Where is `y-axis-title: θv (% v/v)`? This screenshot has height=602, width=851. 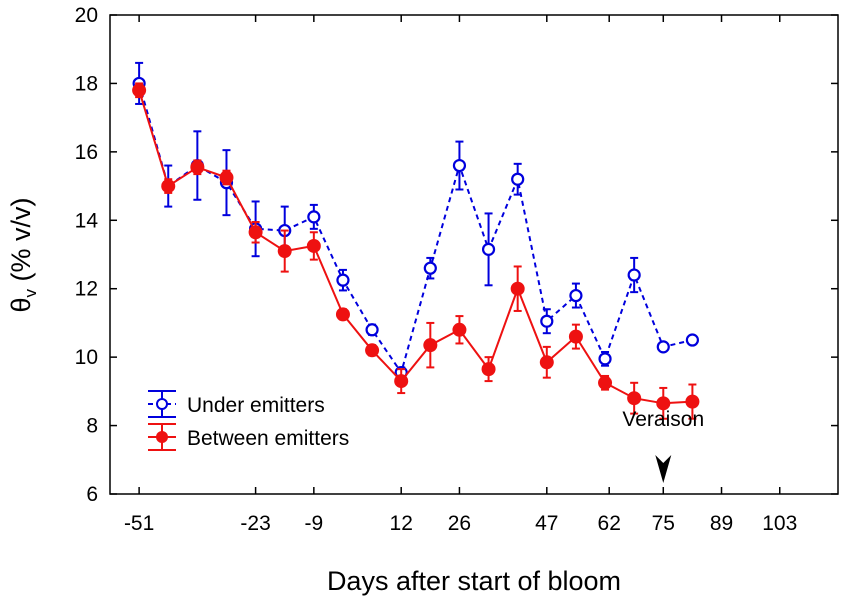 y-axis-title: θv (% v/v) is located at coordinates (23, 254).